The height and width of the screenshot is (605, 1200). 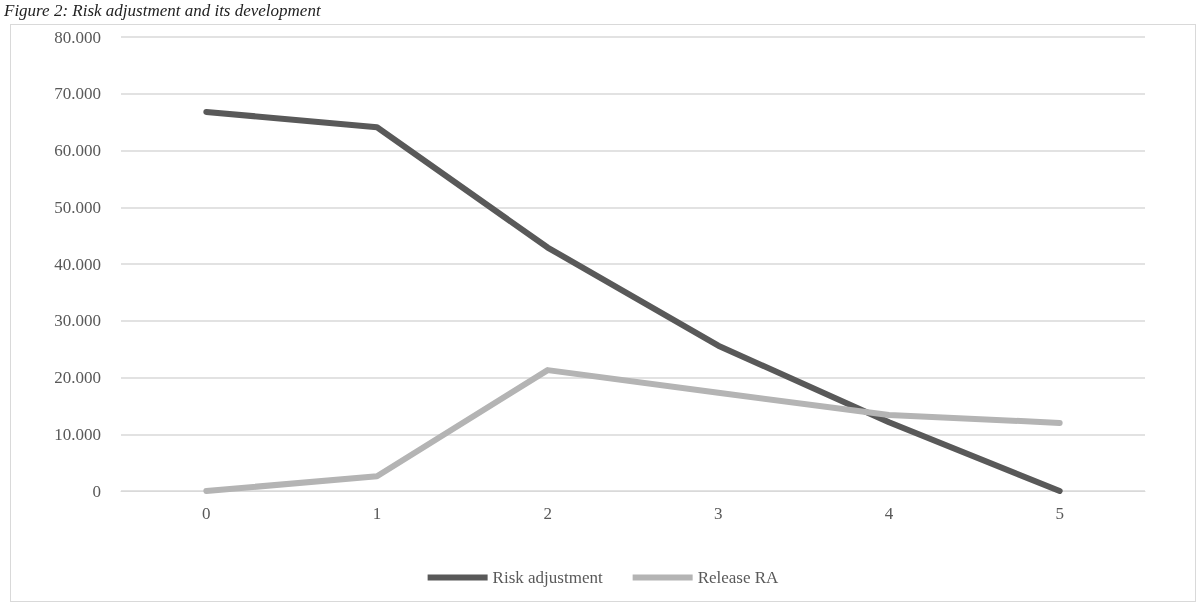 I want to click on y-tick-label: 50.000, so click(x=77, y=207).